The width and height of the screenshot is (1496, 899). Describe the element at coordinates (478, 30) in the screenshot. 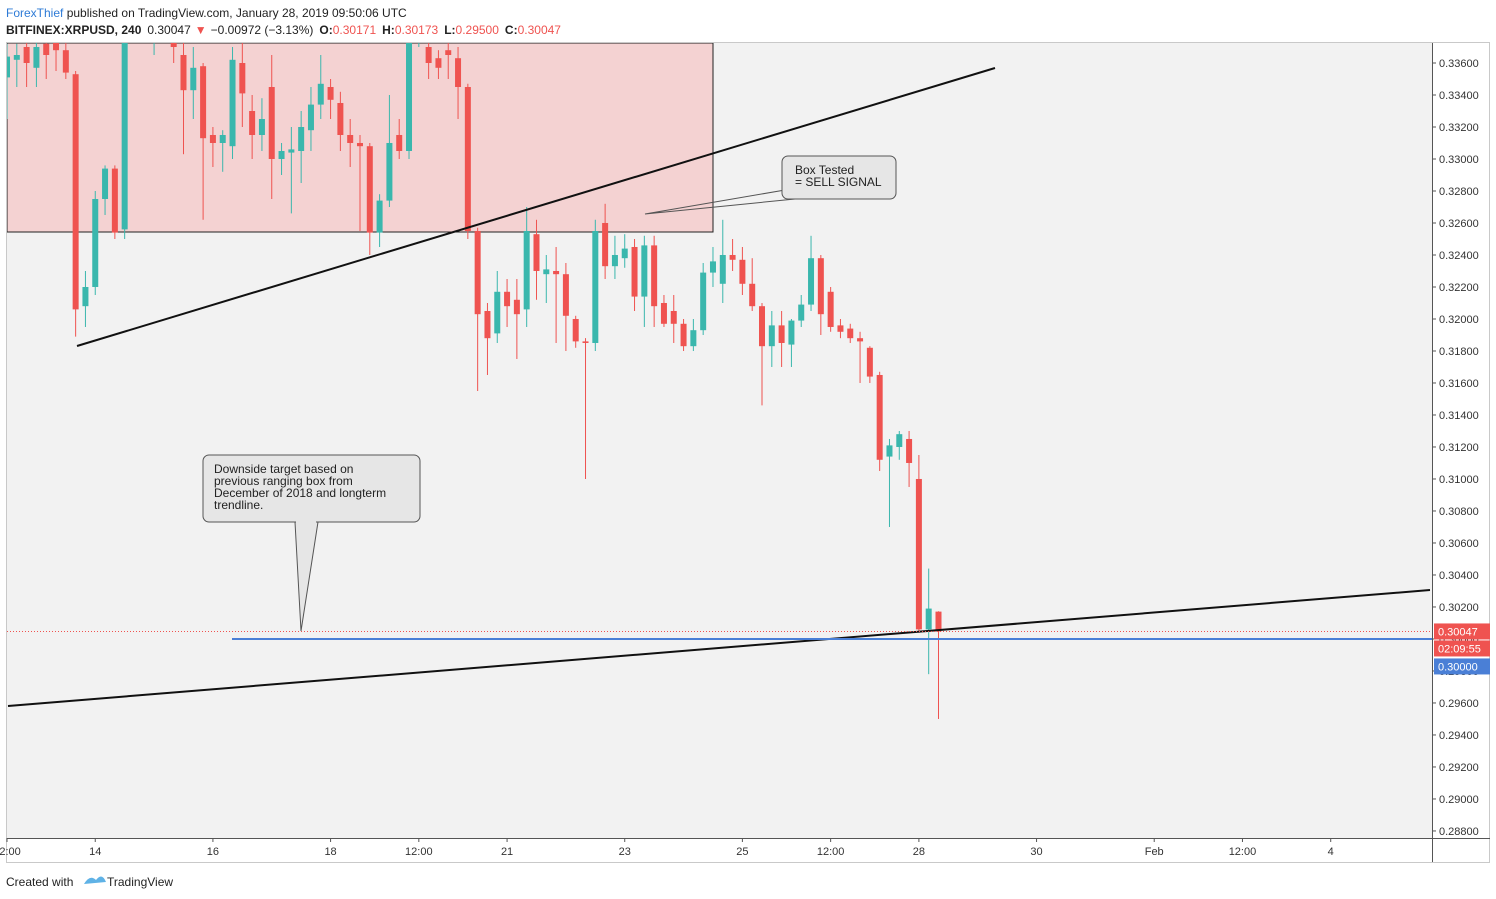

I see `l: 0.29500` at that location.